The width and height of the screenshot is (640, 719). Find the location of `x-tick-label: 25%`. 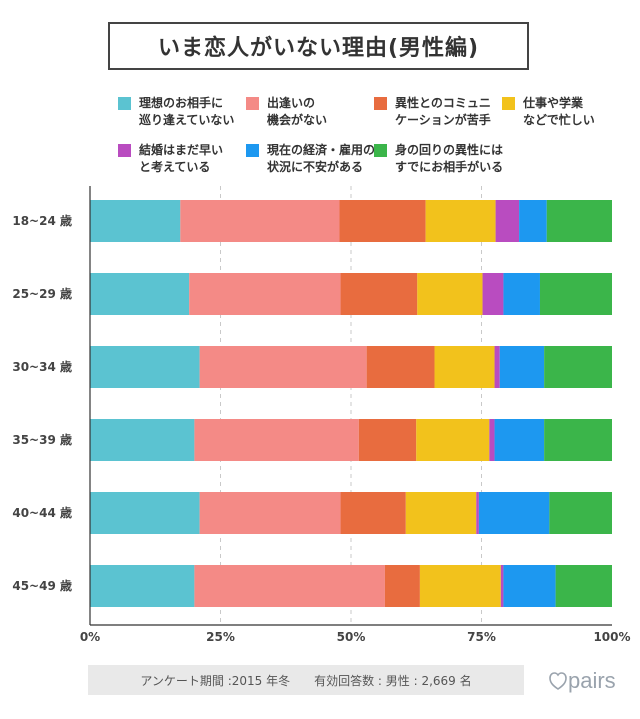

x-tick-label: 25% is located at coordinates (220, 637).